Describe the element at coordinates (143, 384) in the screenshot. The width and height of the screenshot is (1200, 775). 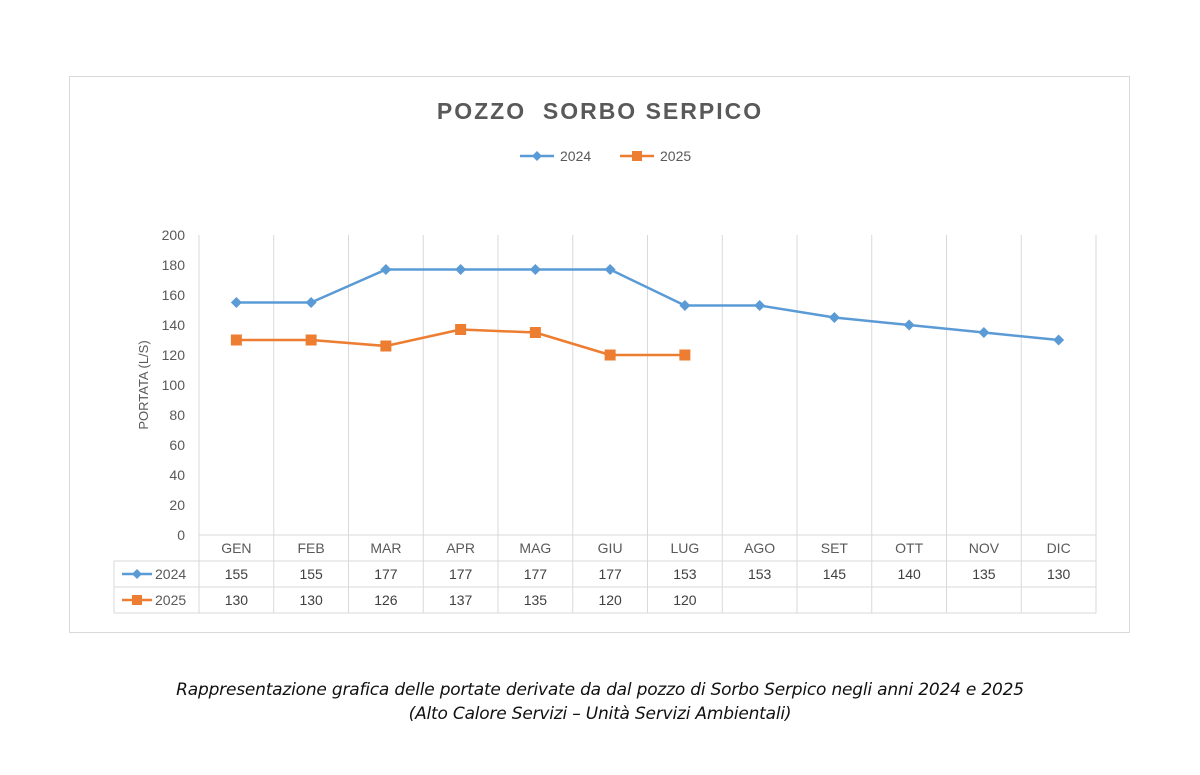
I see `y-axis-label: PORTATA (L/S)` at that location.